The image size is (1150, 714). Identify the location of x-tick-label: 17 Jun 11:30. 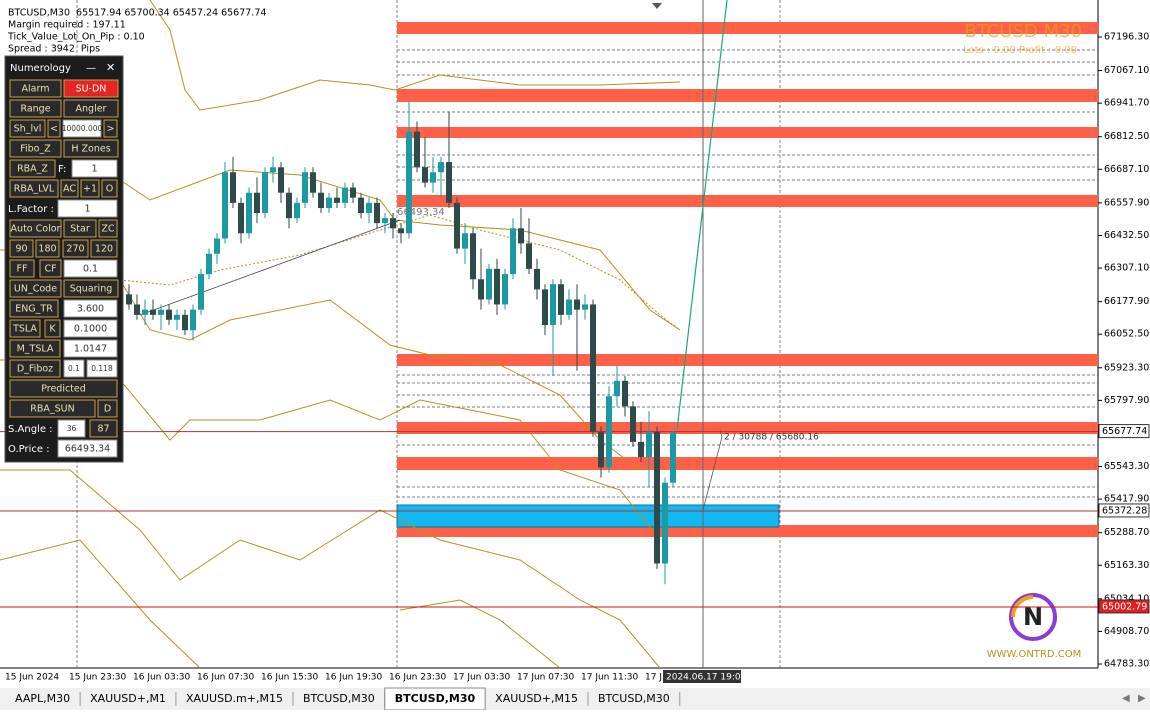
(609, 678).